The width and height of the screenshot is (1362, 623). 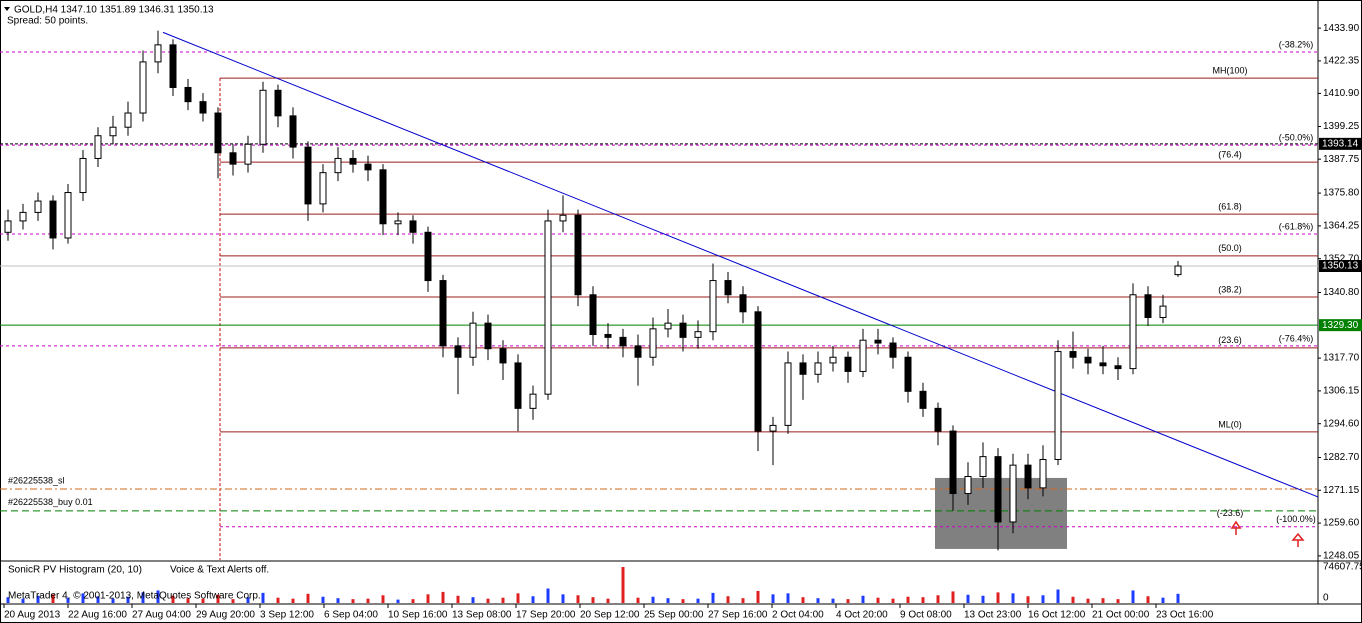 What do you see at coordinates (926, 615) in the screenshot?
I see `x-tick-label: 9 Oct 08:00` at bounding box center [926, 615].